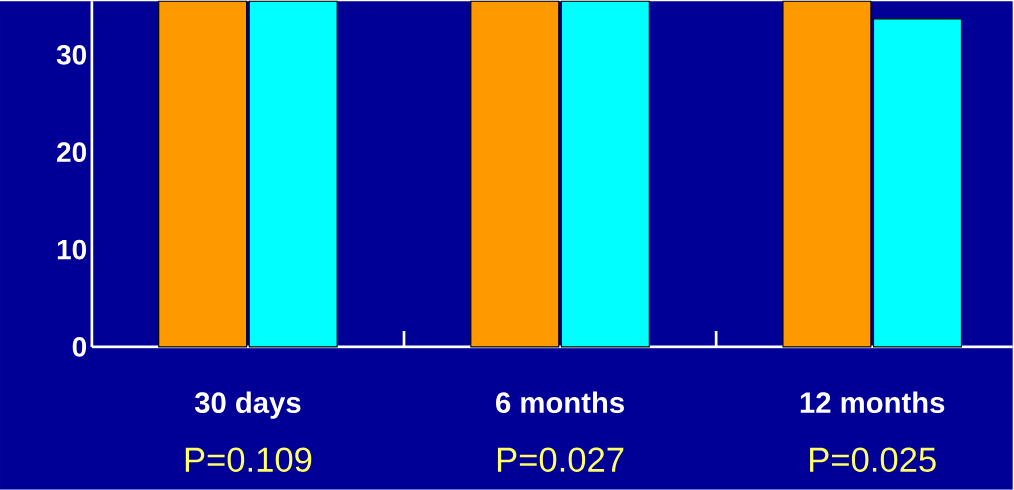  I want to click on y-tick-label: 10, so click(72, 249).